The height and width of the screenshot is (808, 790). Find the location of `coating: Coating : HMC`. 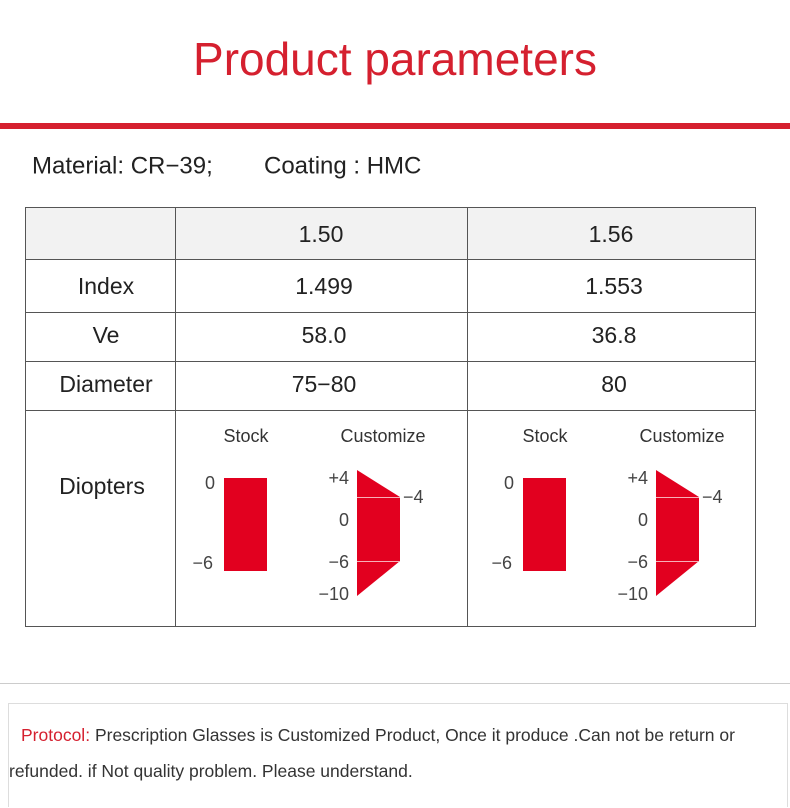

coating: Coating : HMC is located at coordinates (342, 165).